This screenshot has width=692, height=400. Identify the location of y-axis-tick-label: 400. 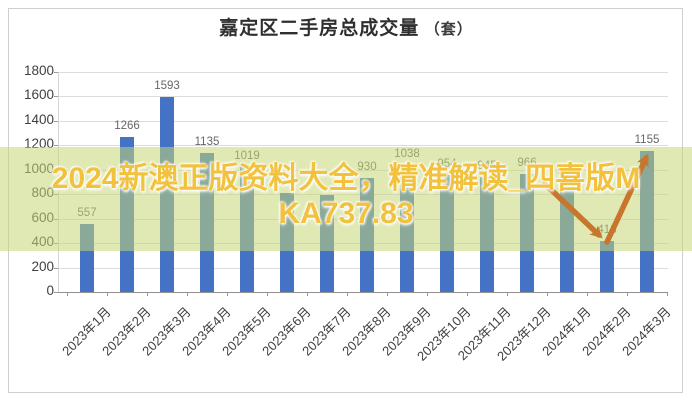
(42, 242).